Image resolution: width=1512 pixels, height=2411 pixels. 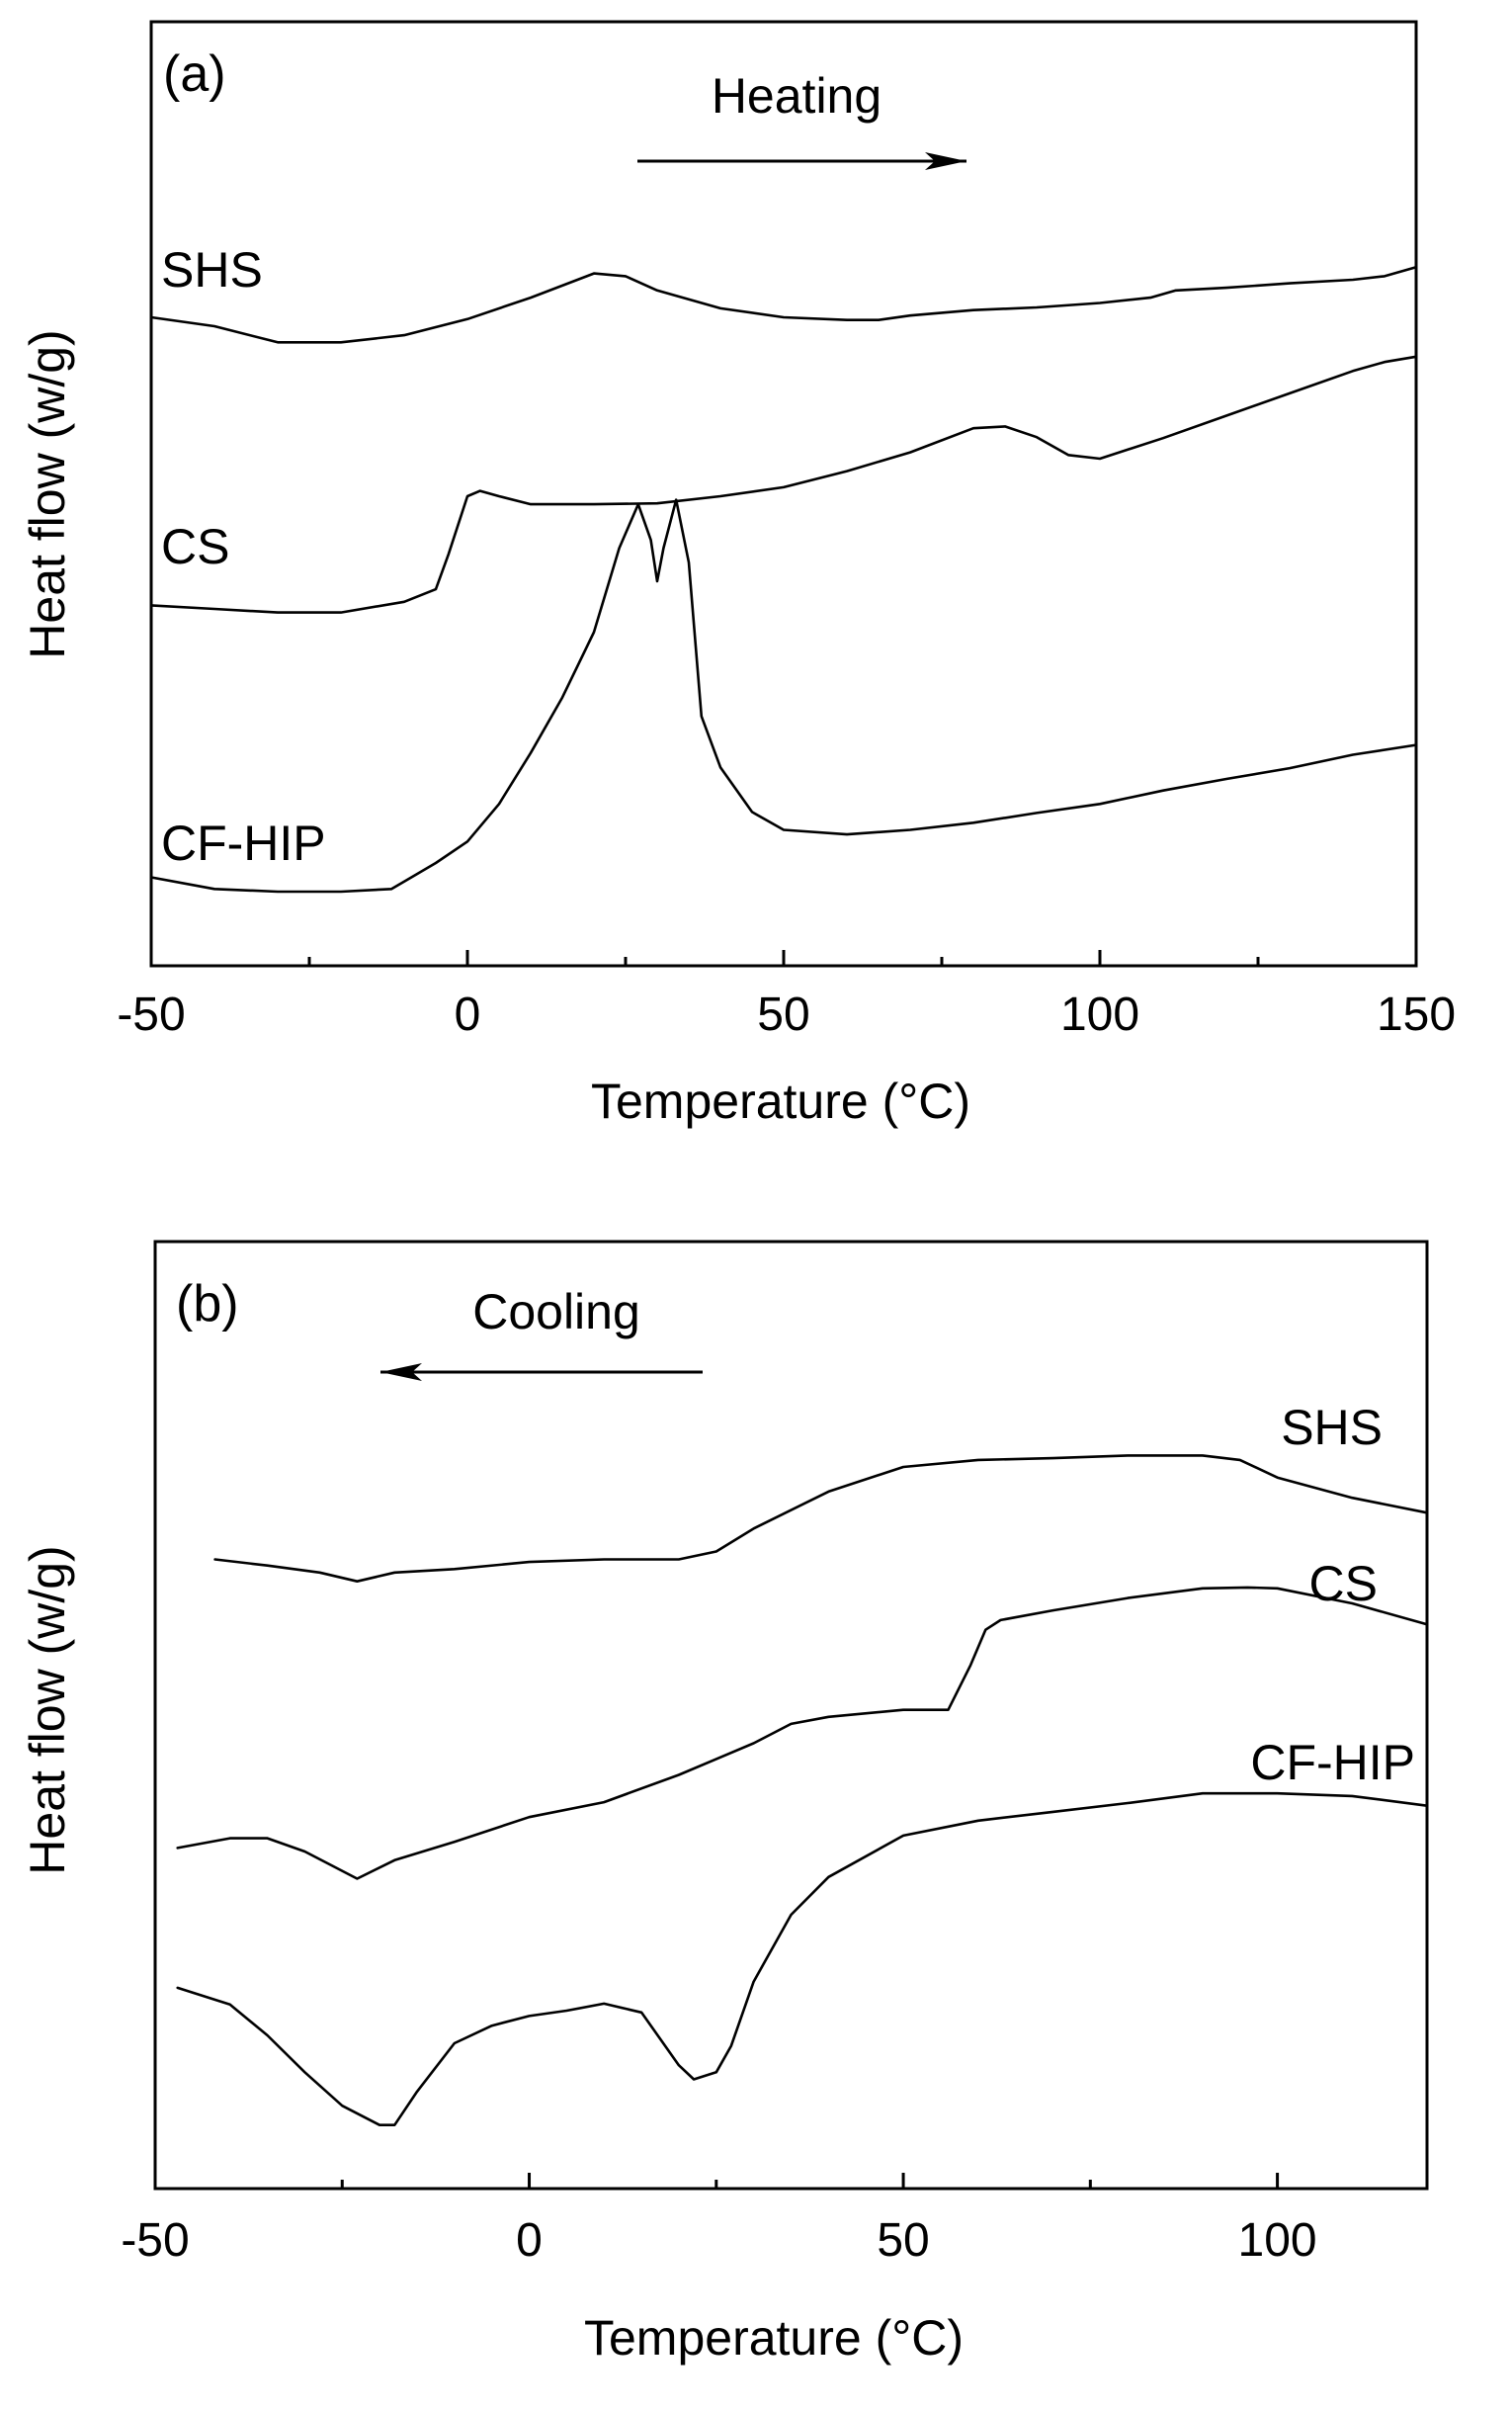 What do you see at coordinates (194, 74) in the screenshot?
I see `panel-tag: (a)` at bounding box center [194, 74].